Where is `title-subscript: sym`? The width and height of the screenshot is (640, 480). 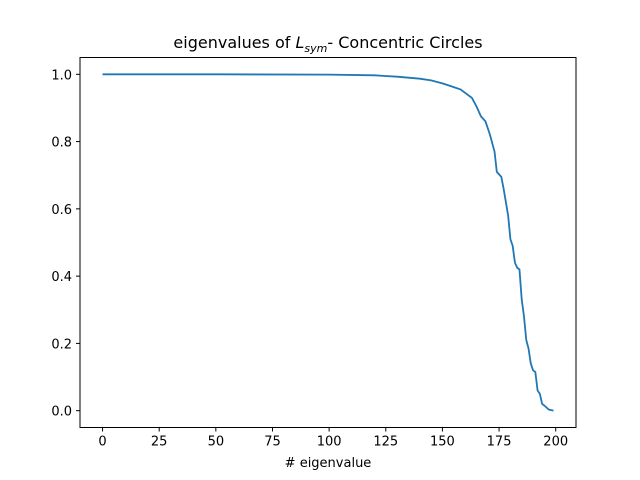 title-subscript: sym is located at coordinates (315, 48).